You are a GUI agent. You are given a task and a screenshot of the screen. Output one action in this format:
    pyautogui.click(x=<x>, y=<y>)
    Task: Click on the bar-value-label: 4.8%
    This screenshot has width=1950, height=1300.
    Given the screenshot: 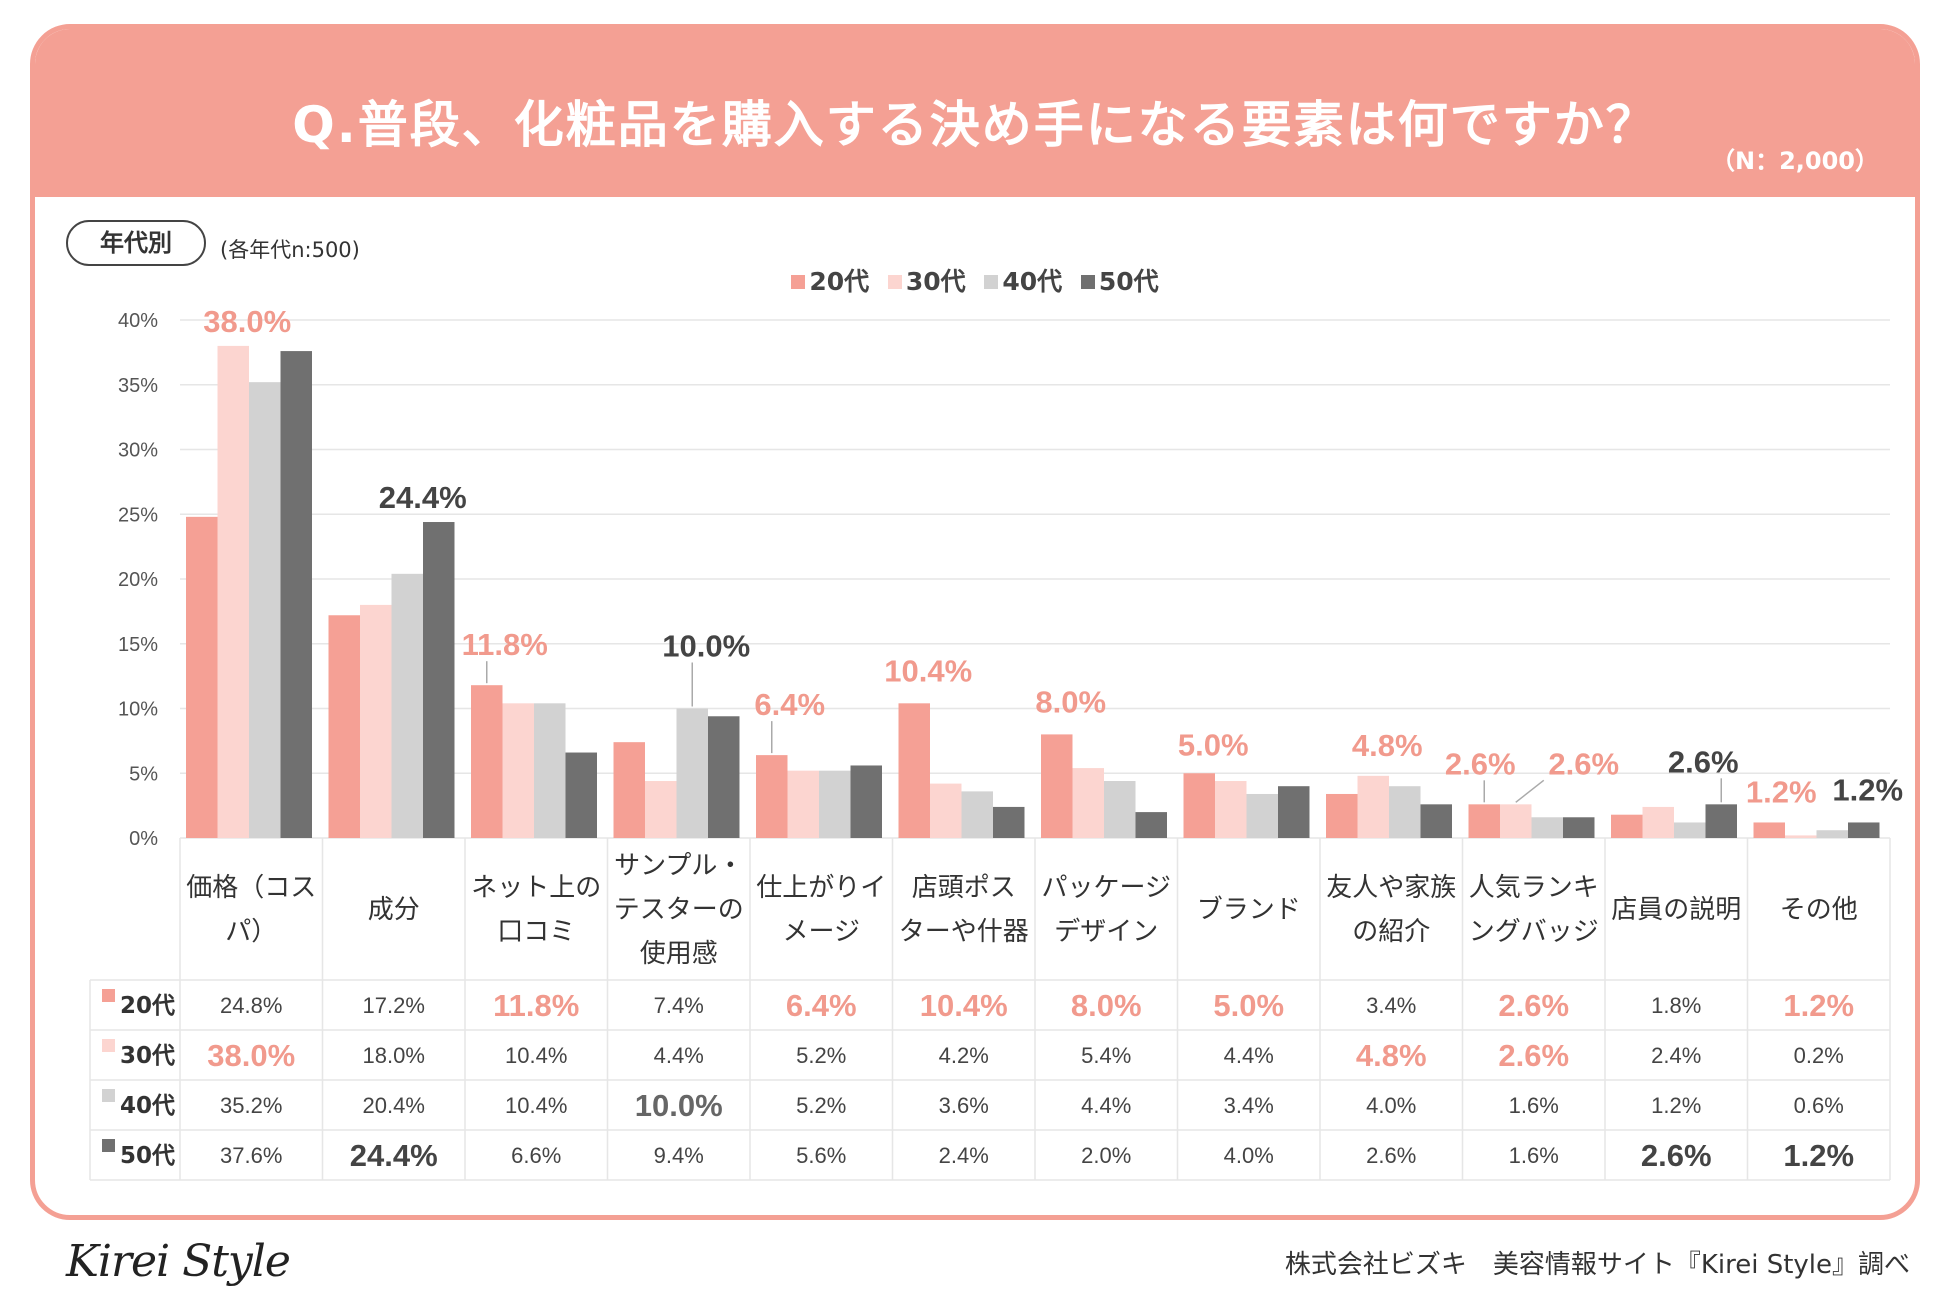 What is the action you would take?
    pyautogui.click(x=1387, y=745)
    